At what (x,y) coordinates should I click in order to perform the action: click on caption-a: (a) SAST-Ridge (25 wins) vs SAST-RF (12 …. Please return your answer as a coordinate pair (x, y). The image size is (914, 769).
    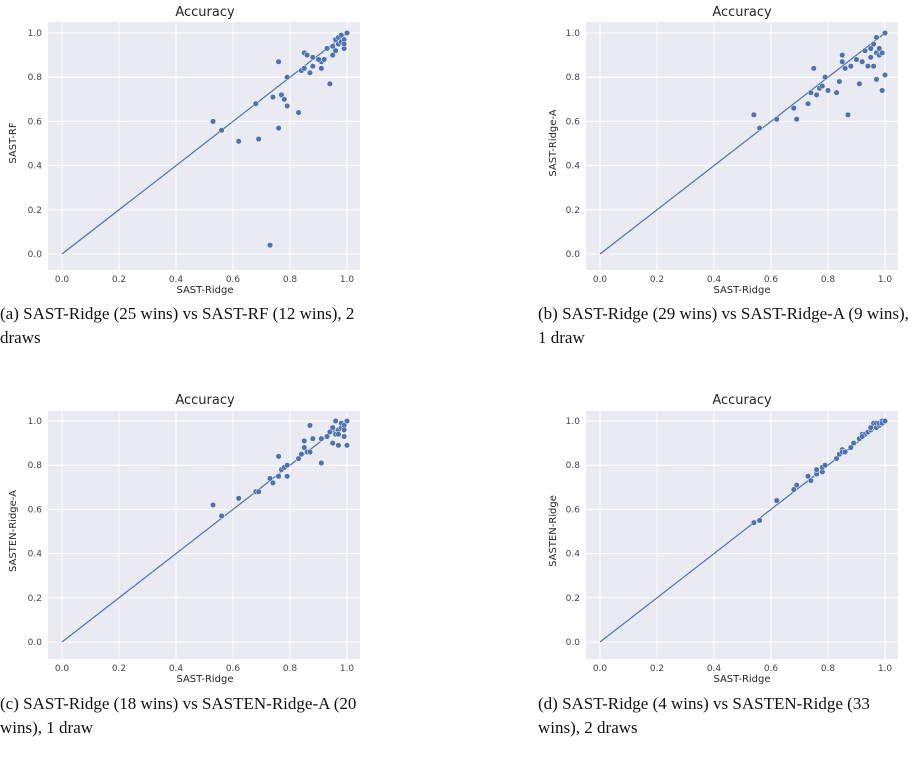
    Looking at the image, I should click on (177, 325).